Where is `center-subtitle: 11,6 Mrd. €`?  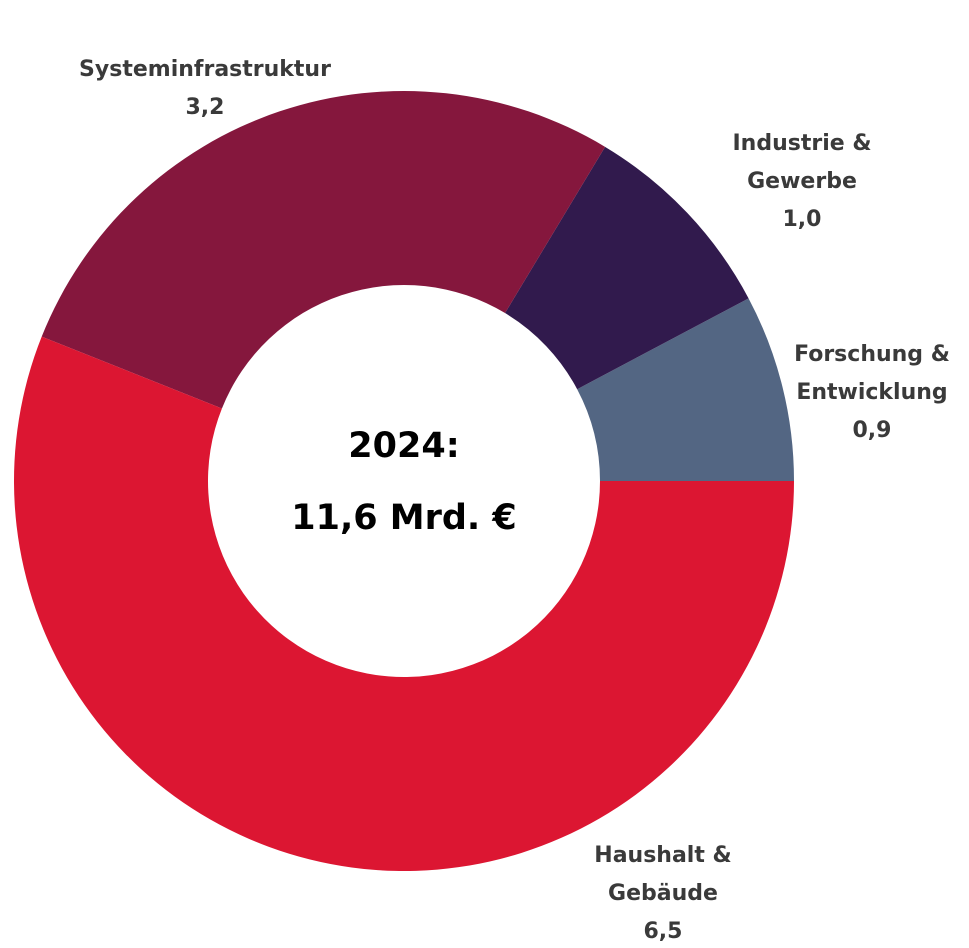 center-subtitle: 11,6 Mrd. € is located at coordinates (404, 518).